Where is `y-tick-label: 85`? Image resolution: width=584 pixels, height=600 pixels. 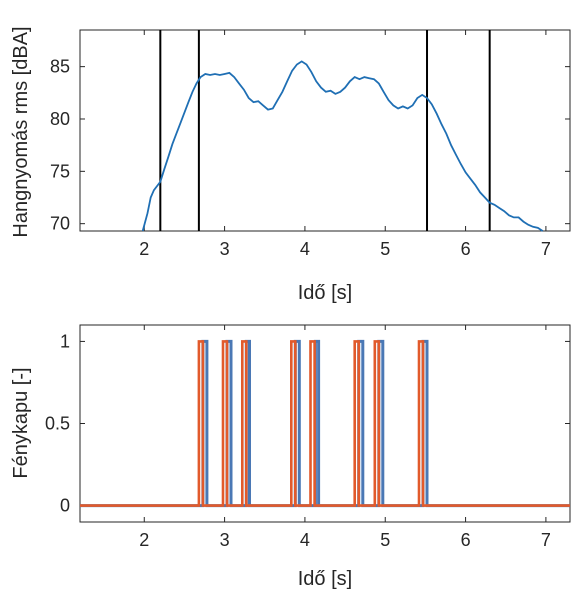 y-tick-label: 85 is located at coordinates (60, 67).